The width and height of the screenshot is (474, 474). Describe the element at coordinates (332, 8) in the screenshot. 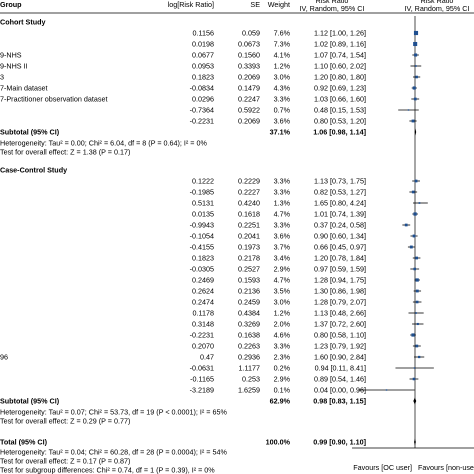

I see `header-rr-text-sub: IV, Random, 95% CI` at that location.